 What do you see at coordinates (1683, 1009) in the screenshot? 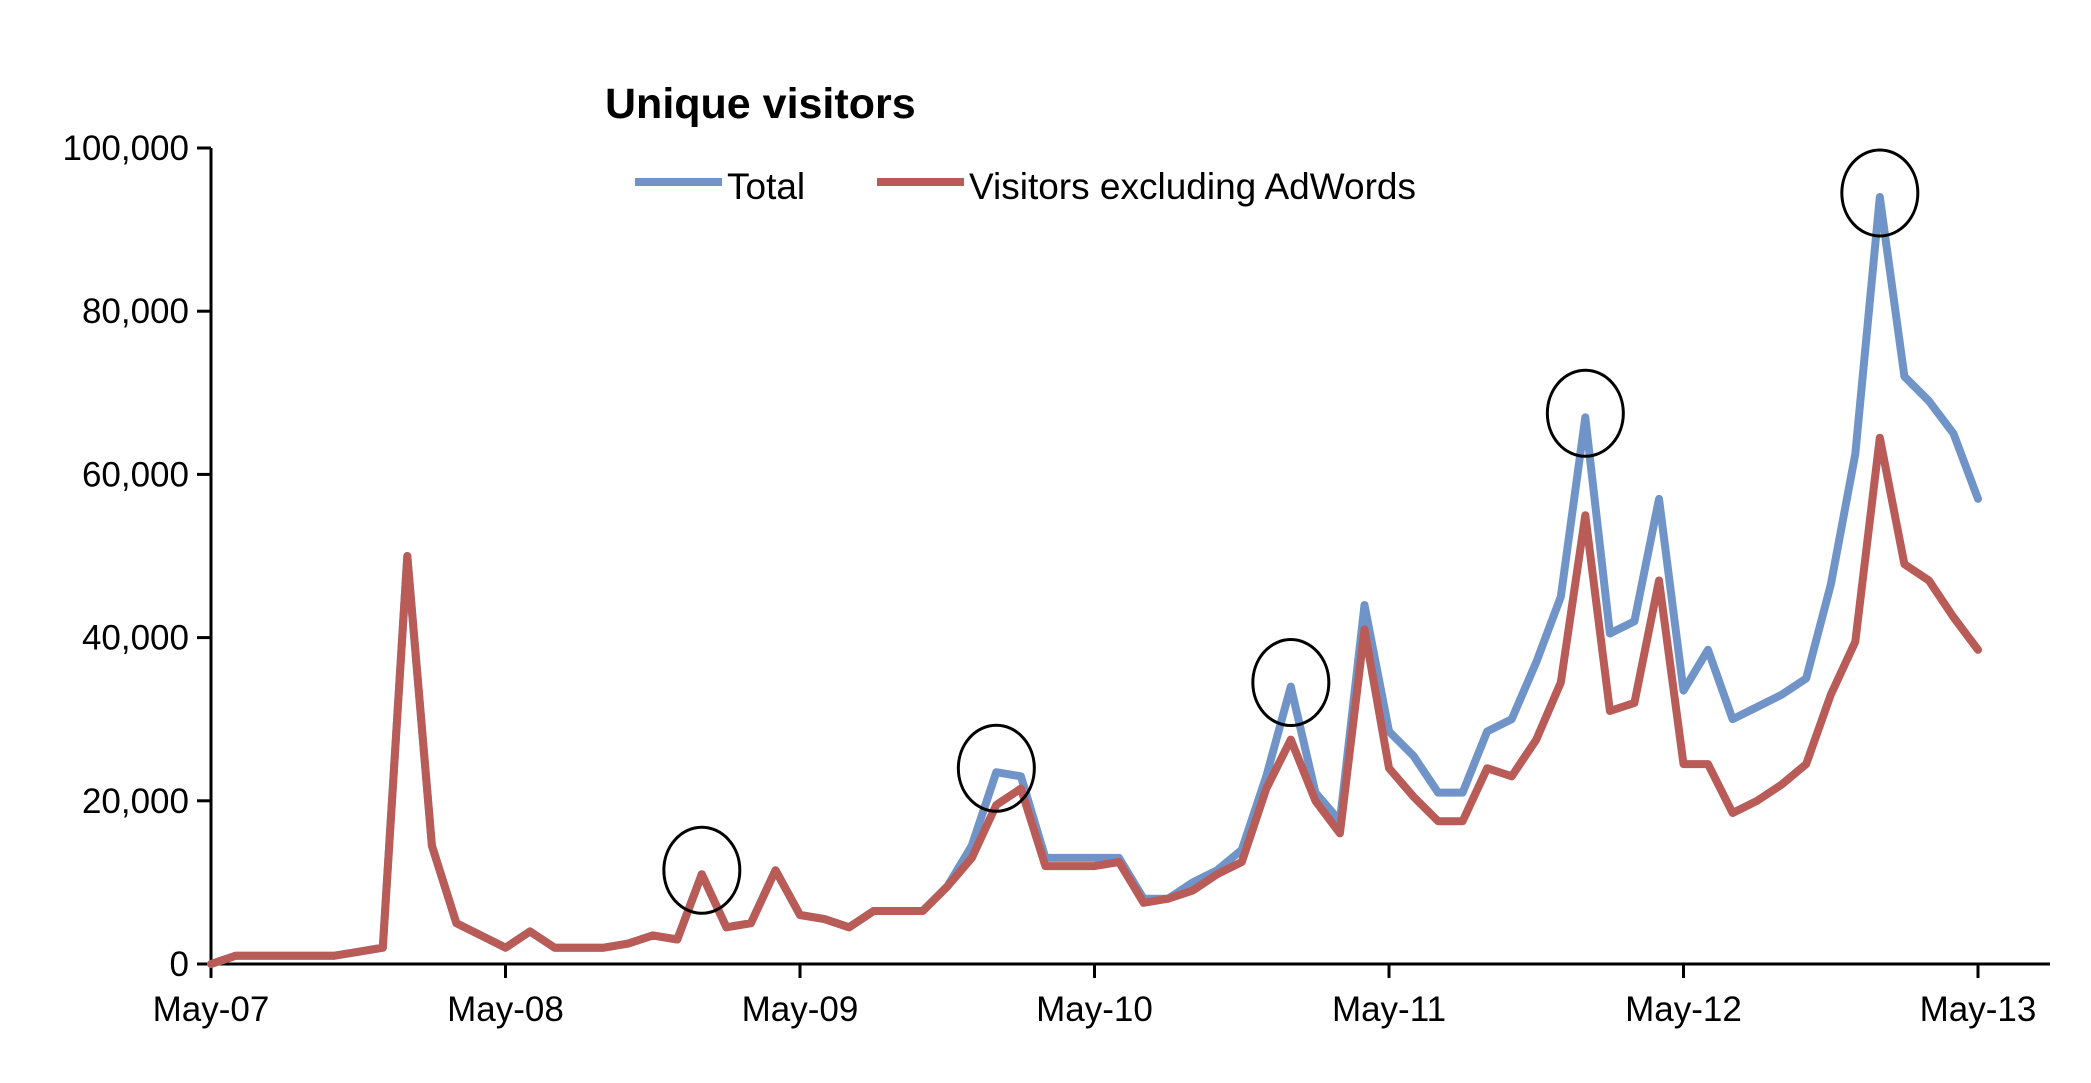
I see `x-tick-label: May-12` at bounding box center [1683, 1009].